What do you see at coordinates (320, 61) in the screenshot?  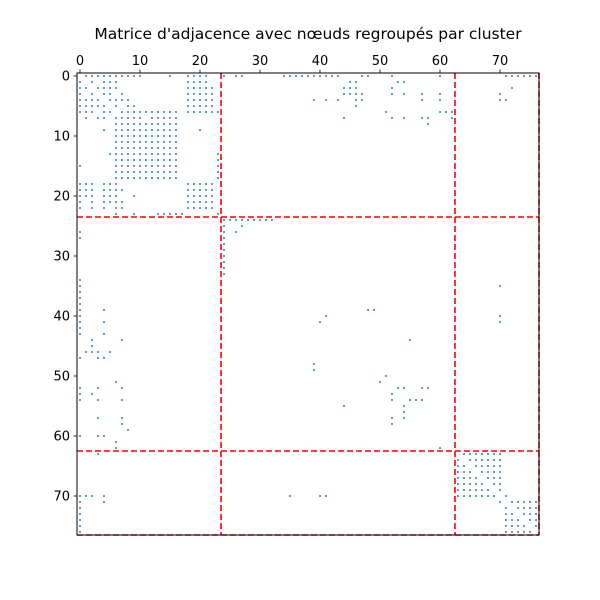 I see `x-tick-label: 40` at bounding box center [320, 61].